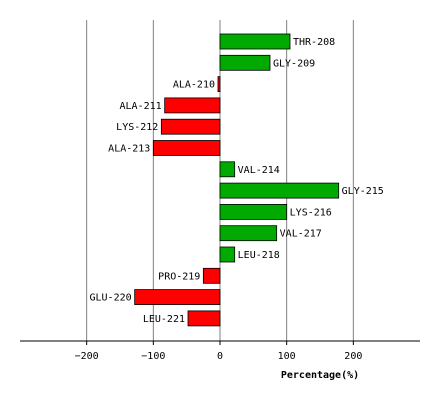  What do you see at coordinates (153, 356) in the screenshot?
I see `x-tick-label: −100` at bounding box center [153, 356].